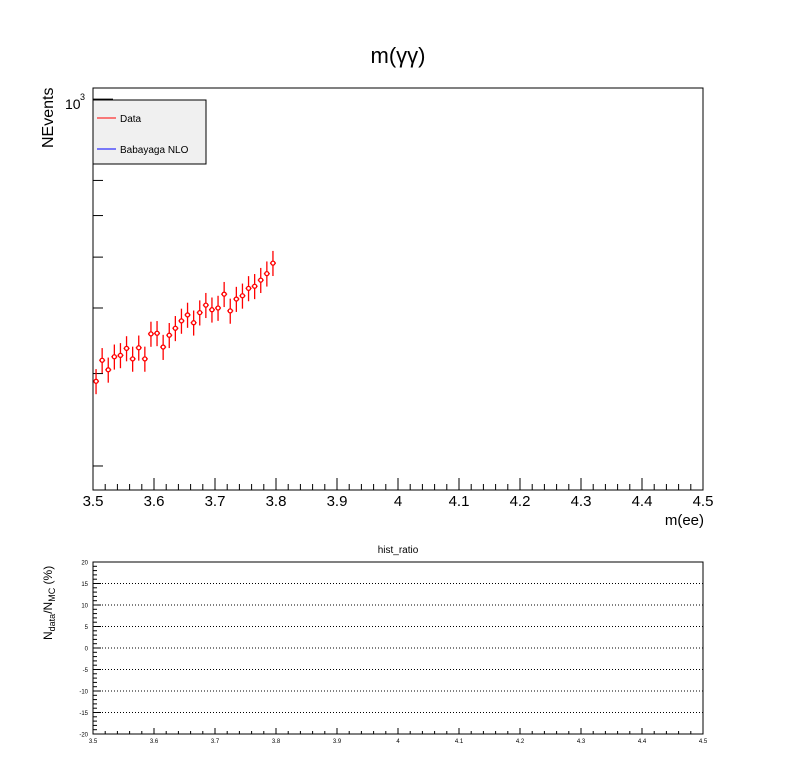  What do you see at coordinates (581, 742) in the screenshot?
I see `ratio-x-tick-label: 4.3` at bounding box center [581, 742].